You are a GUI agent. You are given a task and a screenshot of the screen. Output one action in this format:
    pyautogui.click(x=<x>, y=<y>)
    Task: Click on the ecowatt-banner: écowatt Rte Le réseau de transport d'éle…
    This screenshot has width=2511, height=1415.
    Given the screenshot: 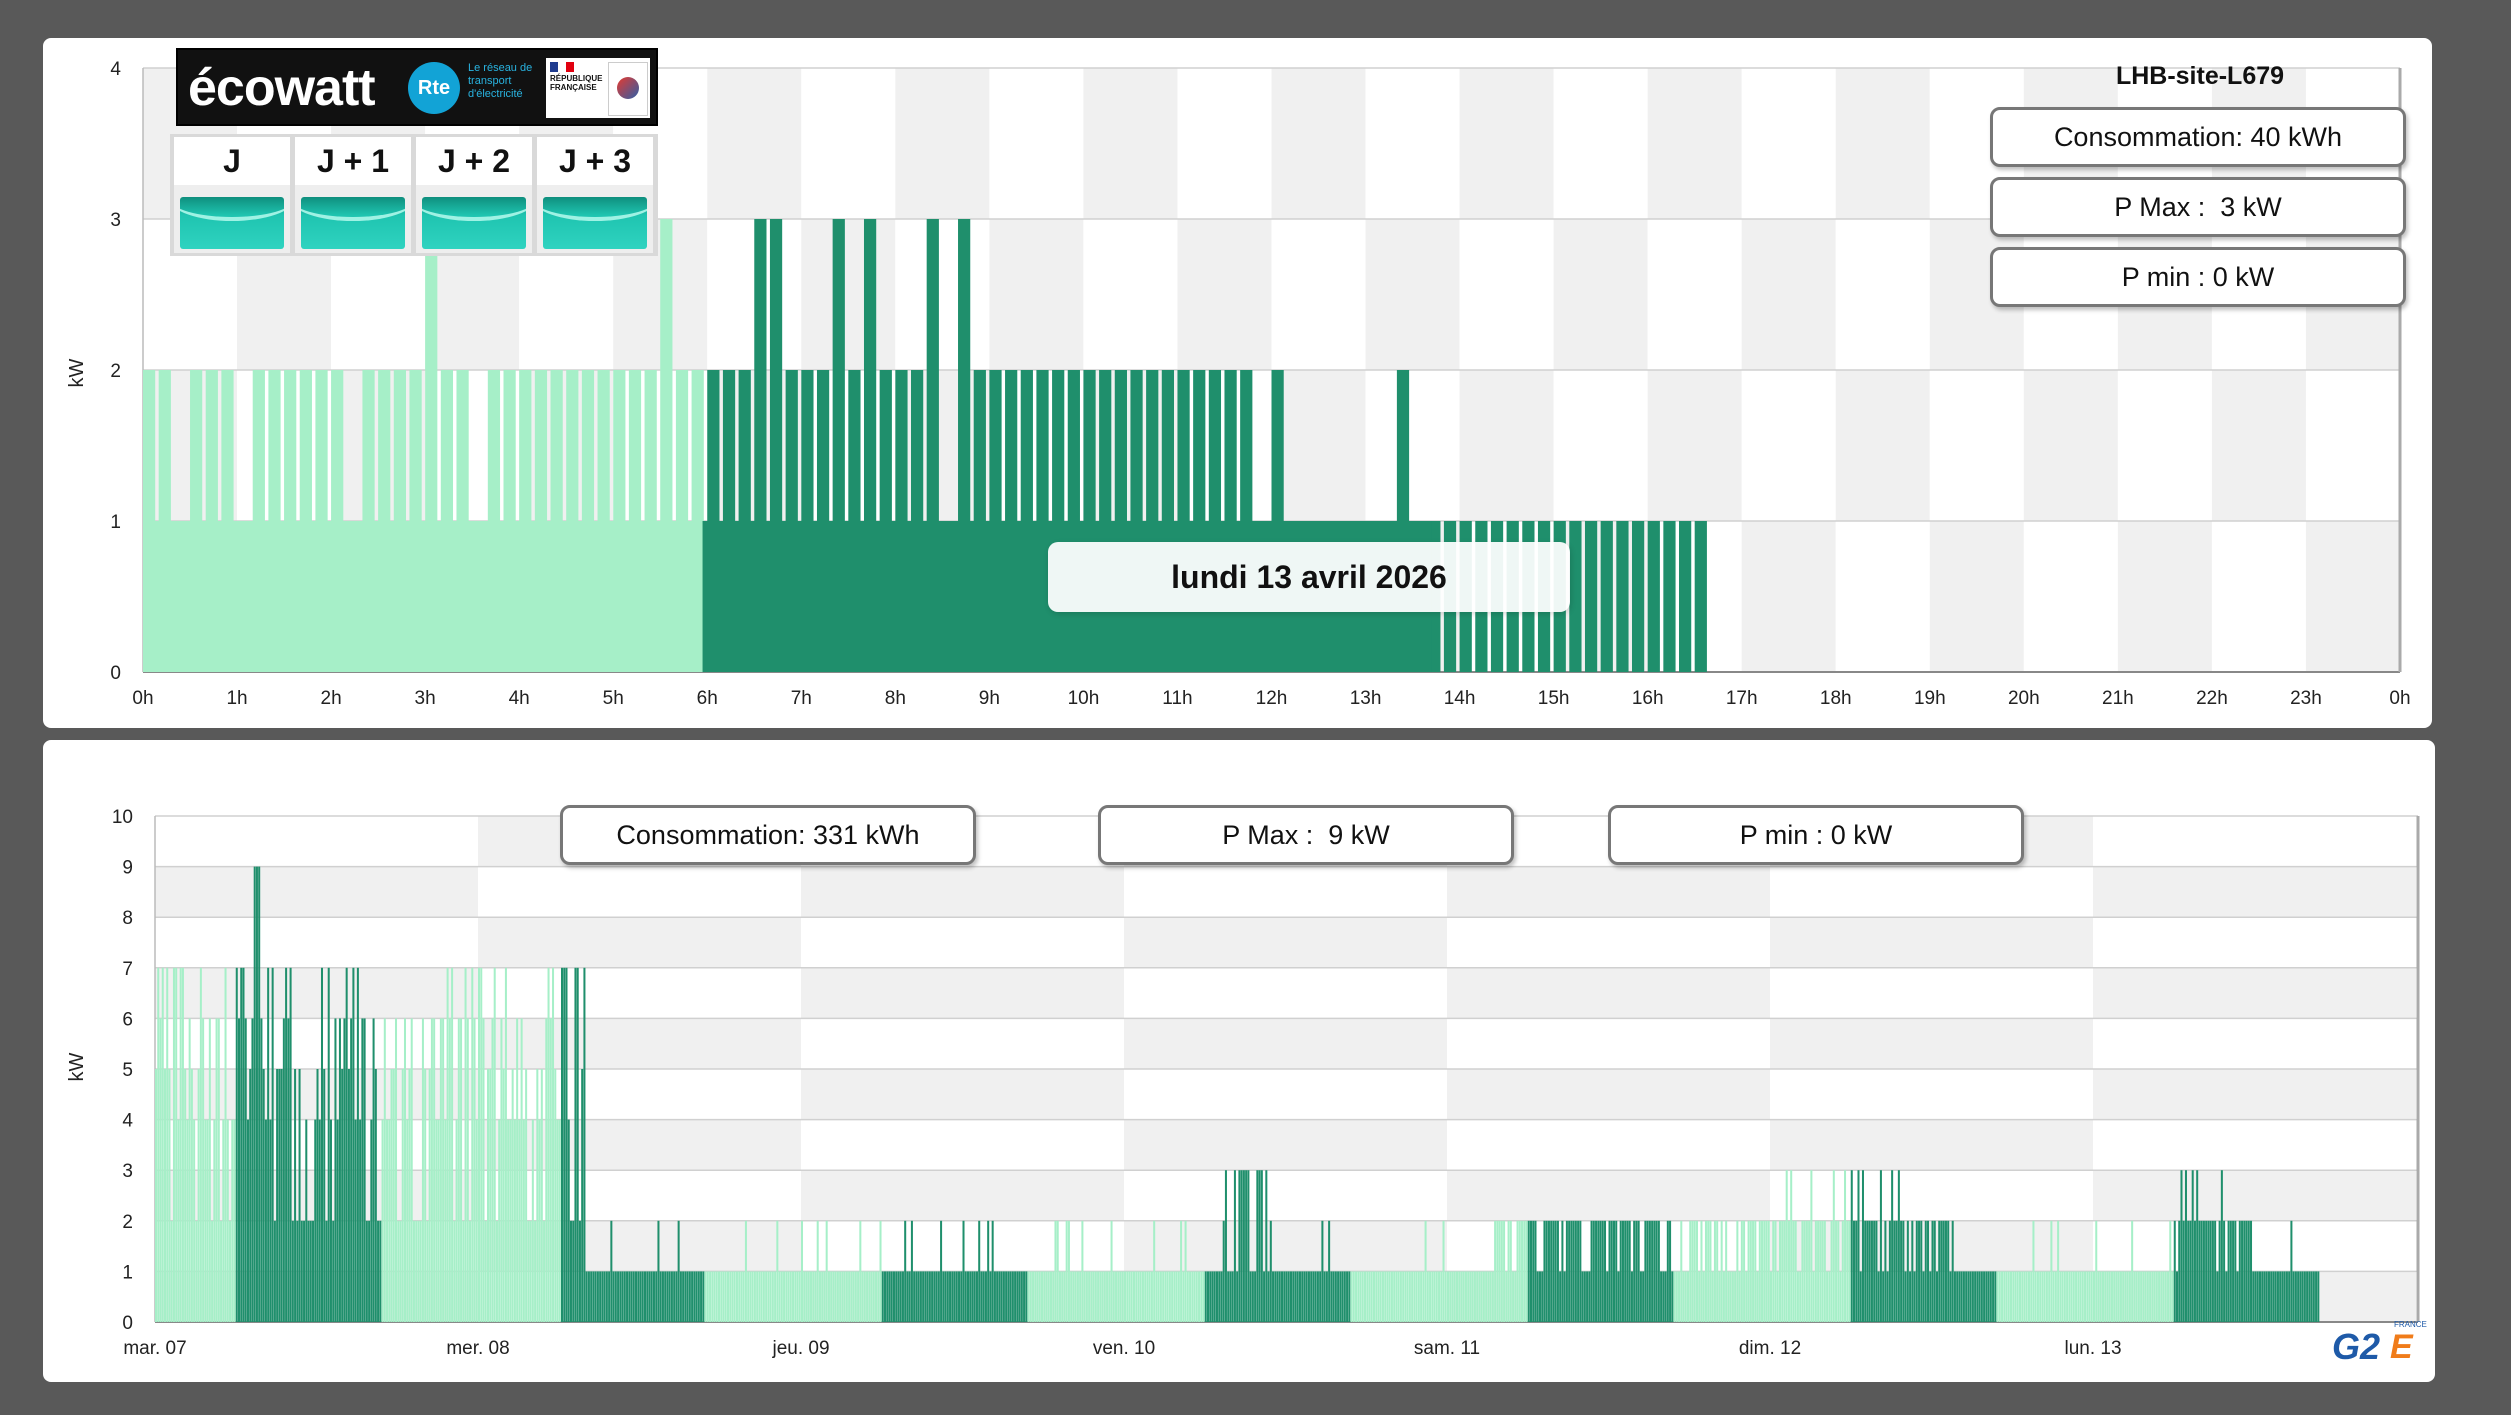 What is the action you would take?
    pyautogui.click(x=417, y=87)
    